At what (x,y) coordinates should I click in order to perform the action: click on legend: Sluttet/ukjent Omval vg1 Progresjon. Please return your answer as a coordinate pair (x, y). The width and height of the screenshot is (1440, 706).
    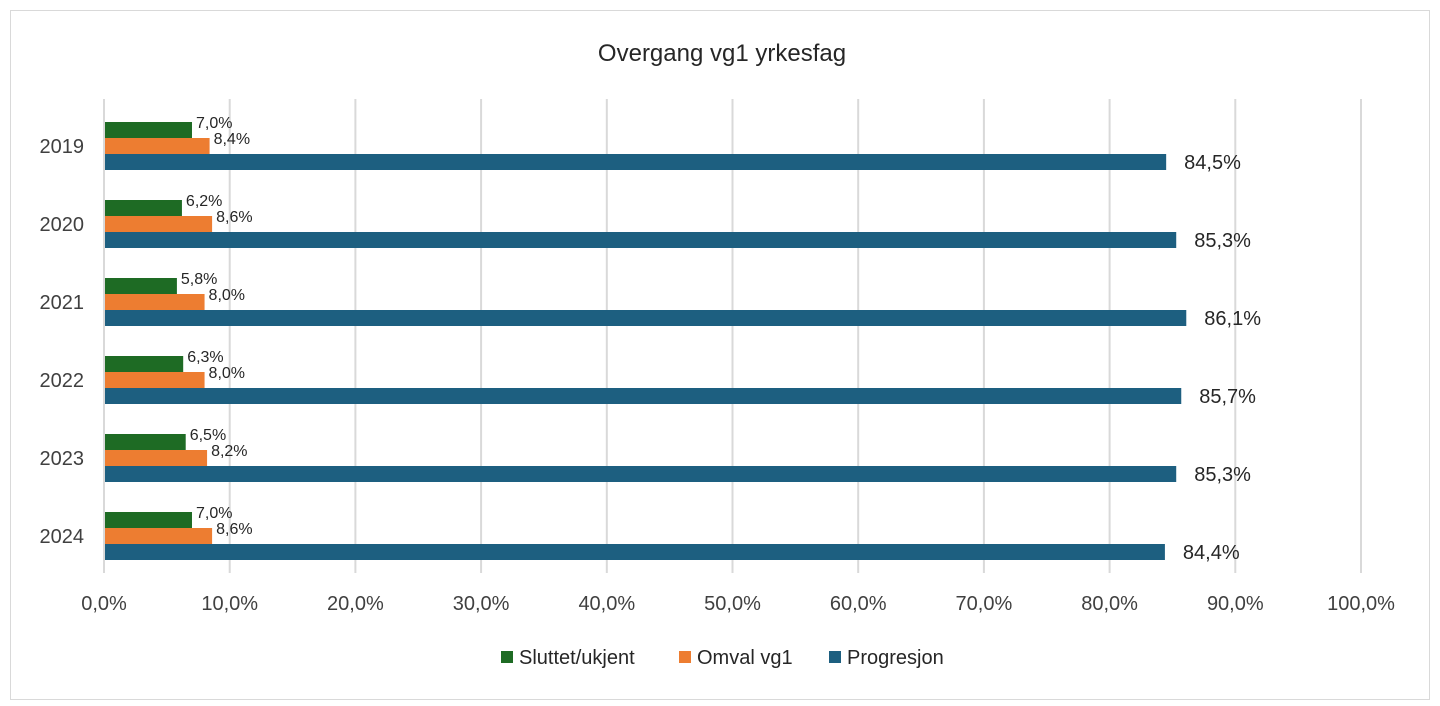
    Looking at the image, I should click on (722, 658).